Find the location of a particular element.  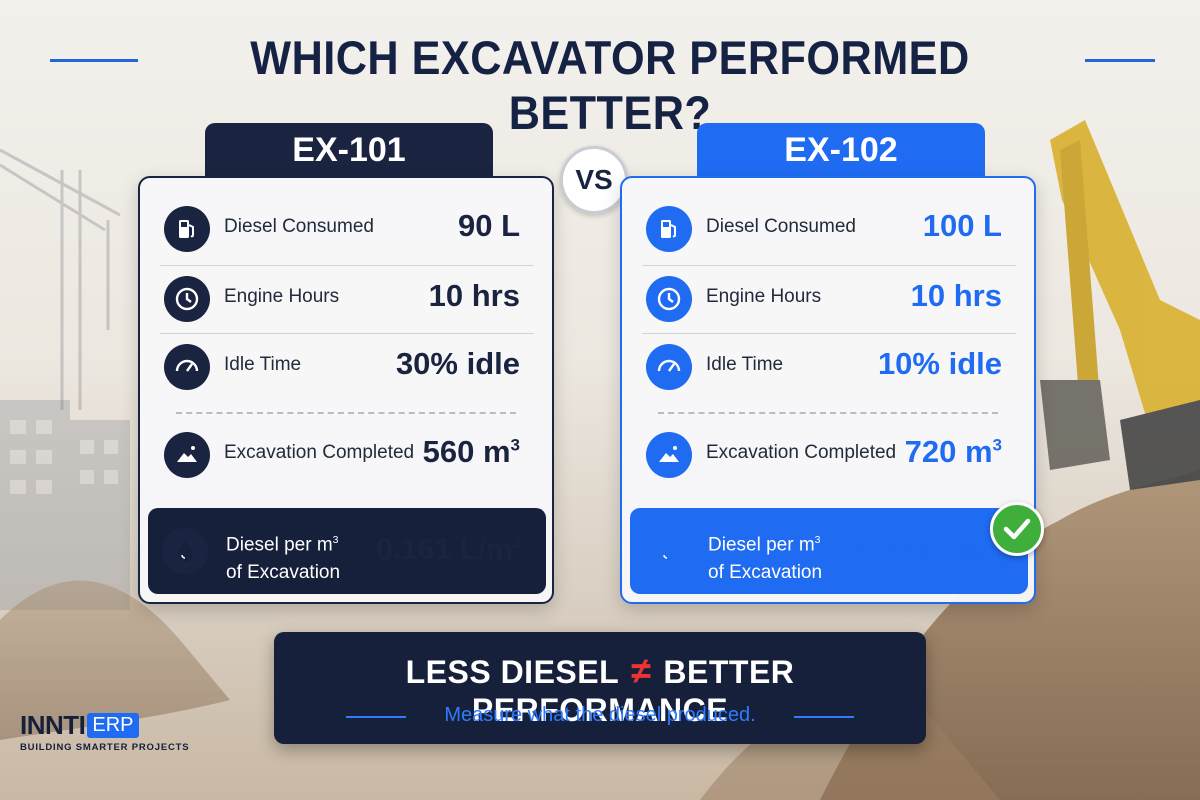

logo-badge: ERP is located at coordinates (113, 725).